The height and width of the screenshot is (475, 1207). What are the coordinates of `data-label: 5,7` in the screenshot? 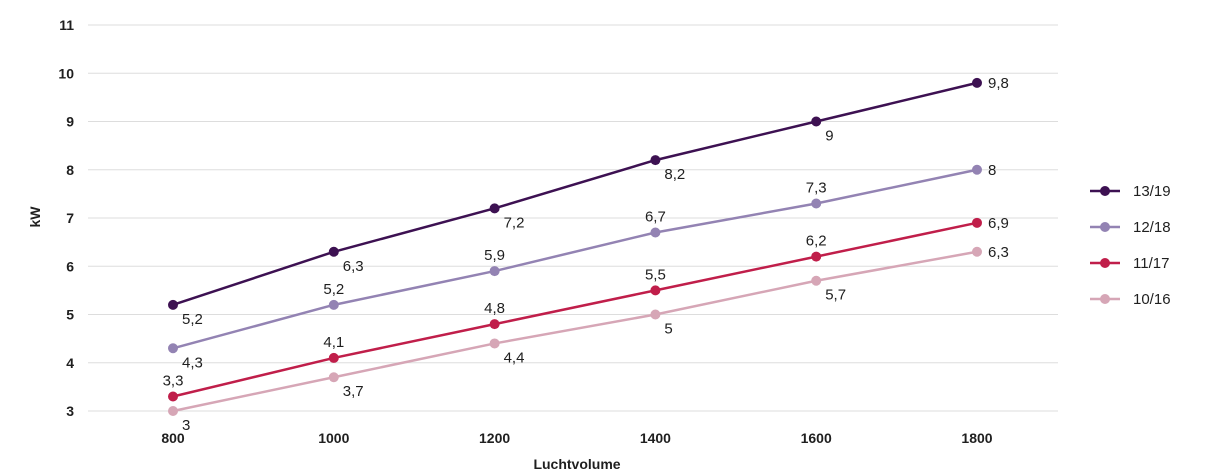 It's located at (835, 295).